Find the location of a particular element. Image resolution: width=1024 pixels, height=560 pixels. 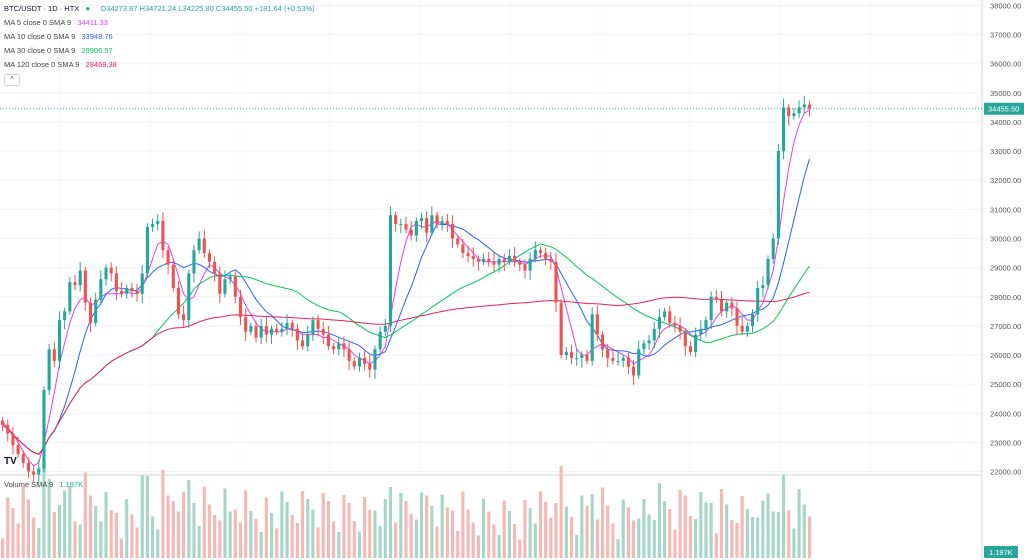

price-tick-label: 25000.00 is located at coordinates (1005, 384).